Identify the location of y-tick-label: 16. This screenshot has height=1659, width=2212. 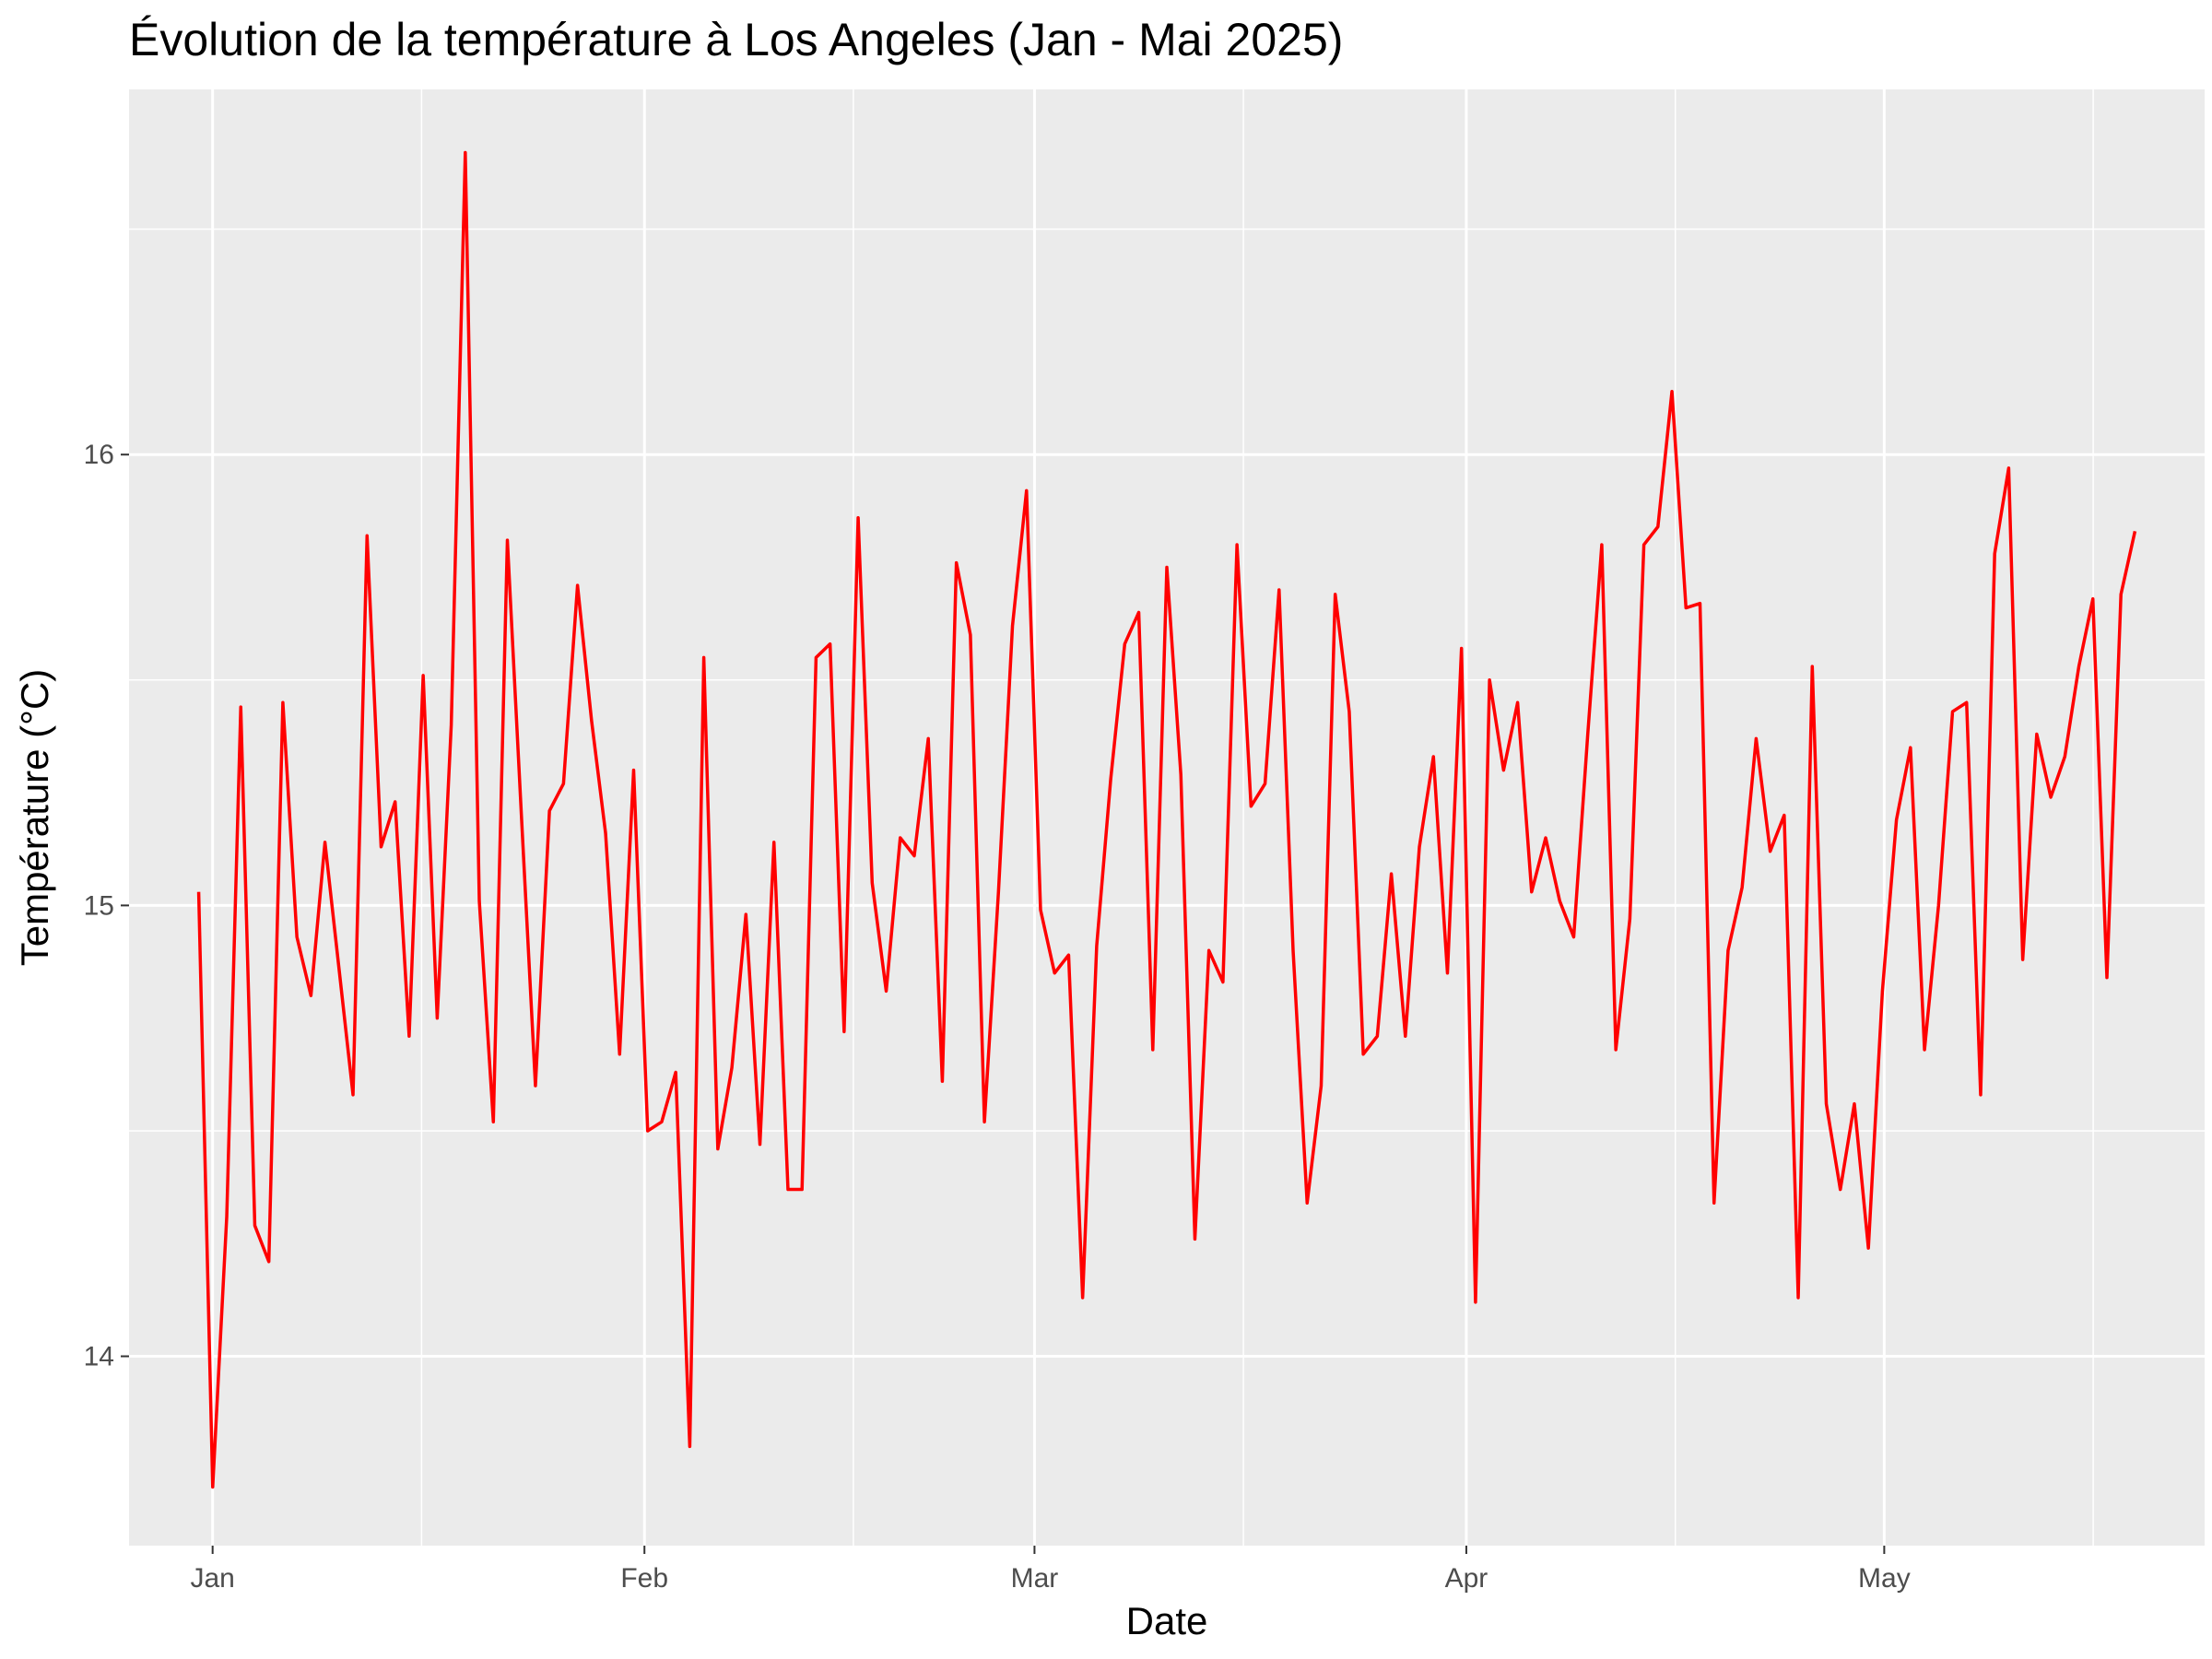
(99, 455).